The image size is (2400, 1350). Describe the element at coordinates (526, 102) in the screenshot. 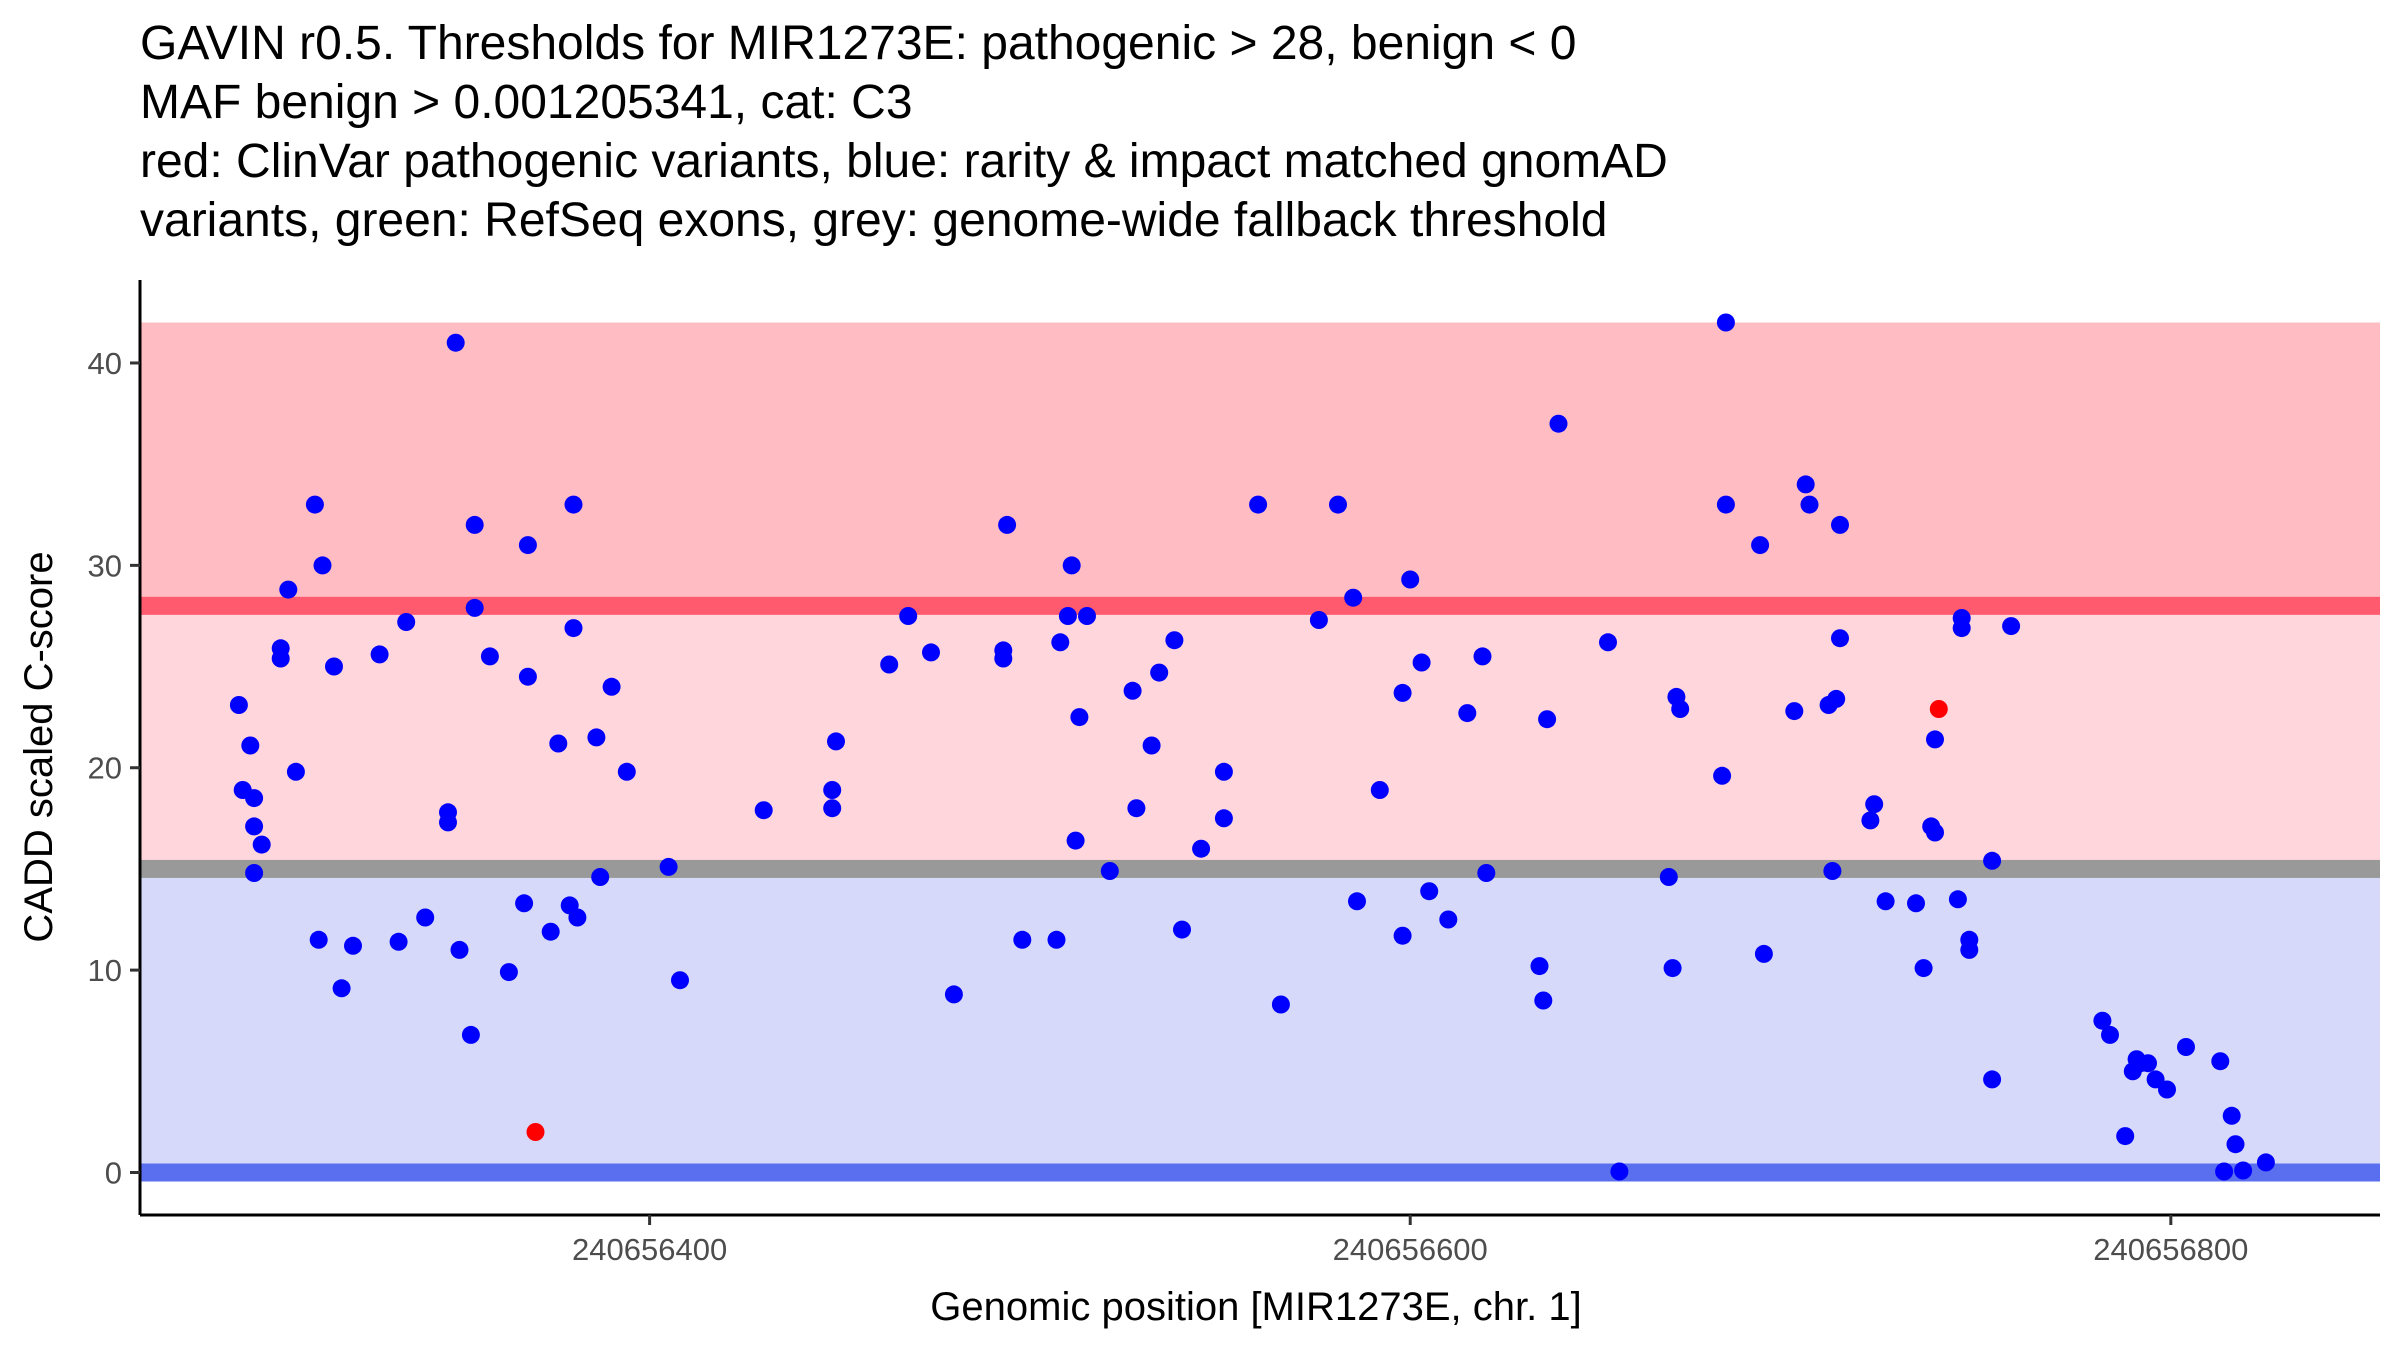

I see `title-line-2: MAF benign > 0.001205341, cat: C3` at that location.